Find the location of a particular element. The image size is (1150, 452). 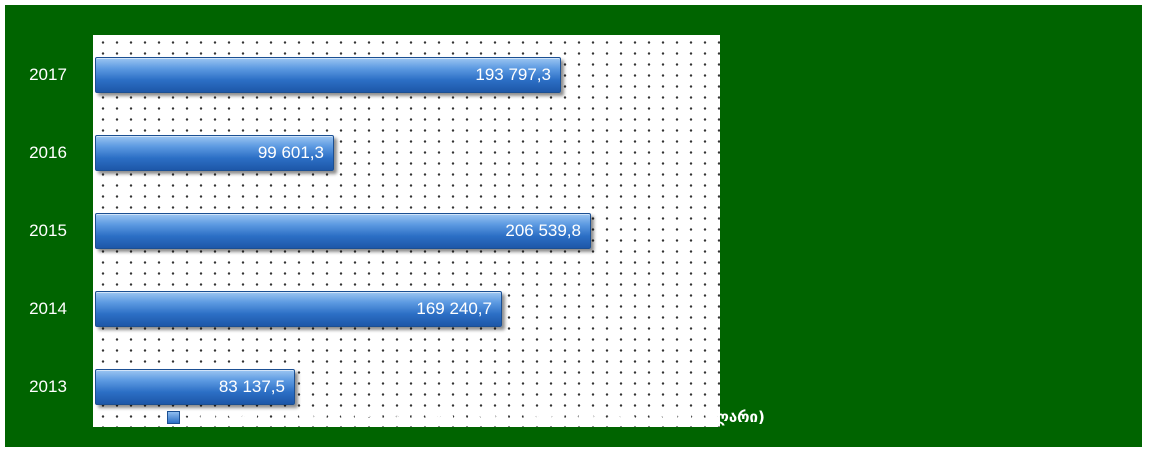

data-label: 99 601,3 is located at coordinates (290, 152).